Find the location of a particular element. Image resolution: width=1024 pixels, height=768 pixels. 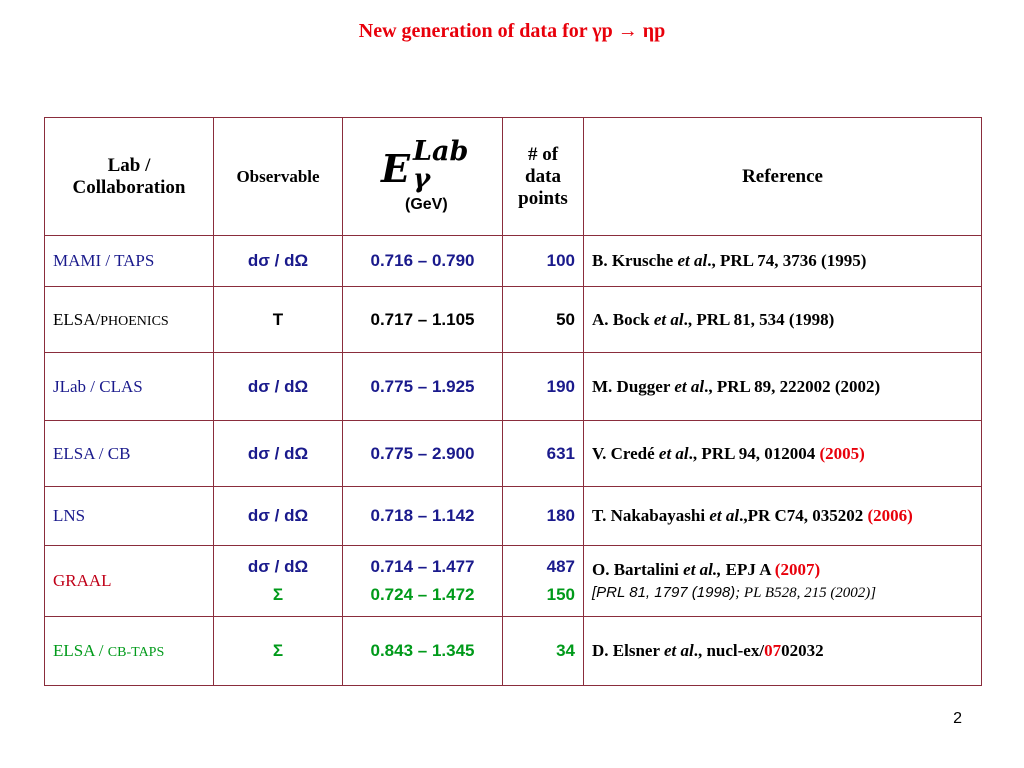

header-observable: Observable is located at coordinates (278, 176).